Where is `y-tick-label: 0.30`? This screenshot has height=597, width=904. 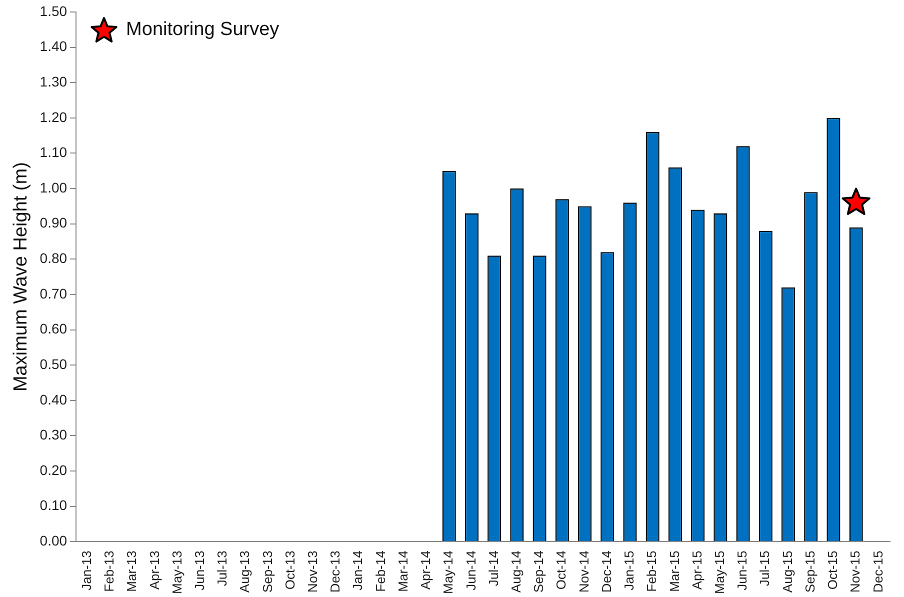 y-tick-label: 0.30 is located at coordinates (54, 434).